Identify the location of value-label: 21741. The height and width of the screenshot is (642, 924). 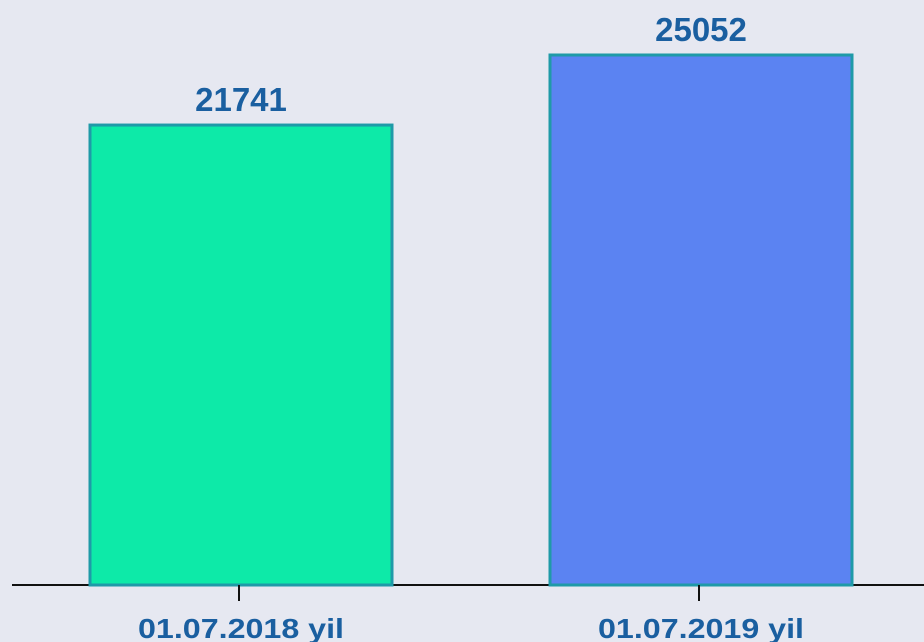
(241, 99).